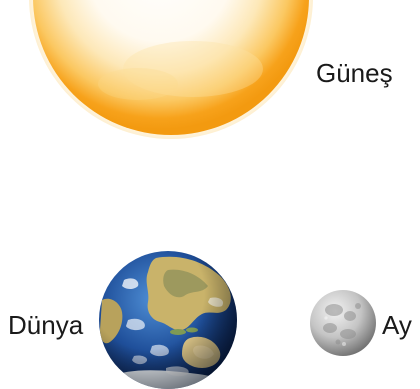 The image size is (420, 389). Describe the element at coordinates (354, 73) in the screenshot. I see `sun-label: Güneş` at that location.